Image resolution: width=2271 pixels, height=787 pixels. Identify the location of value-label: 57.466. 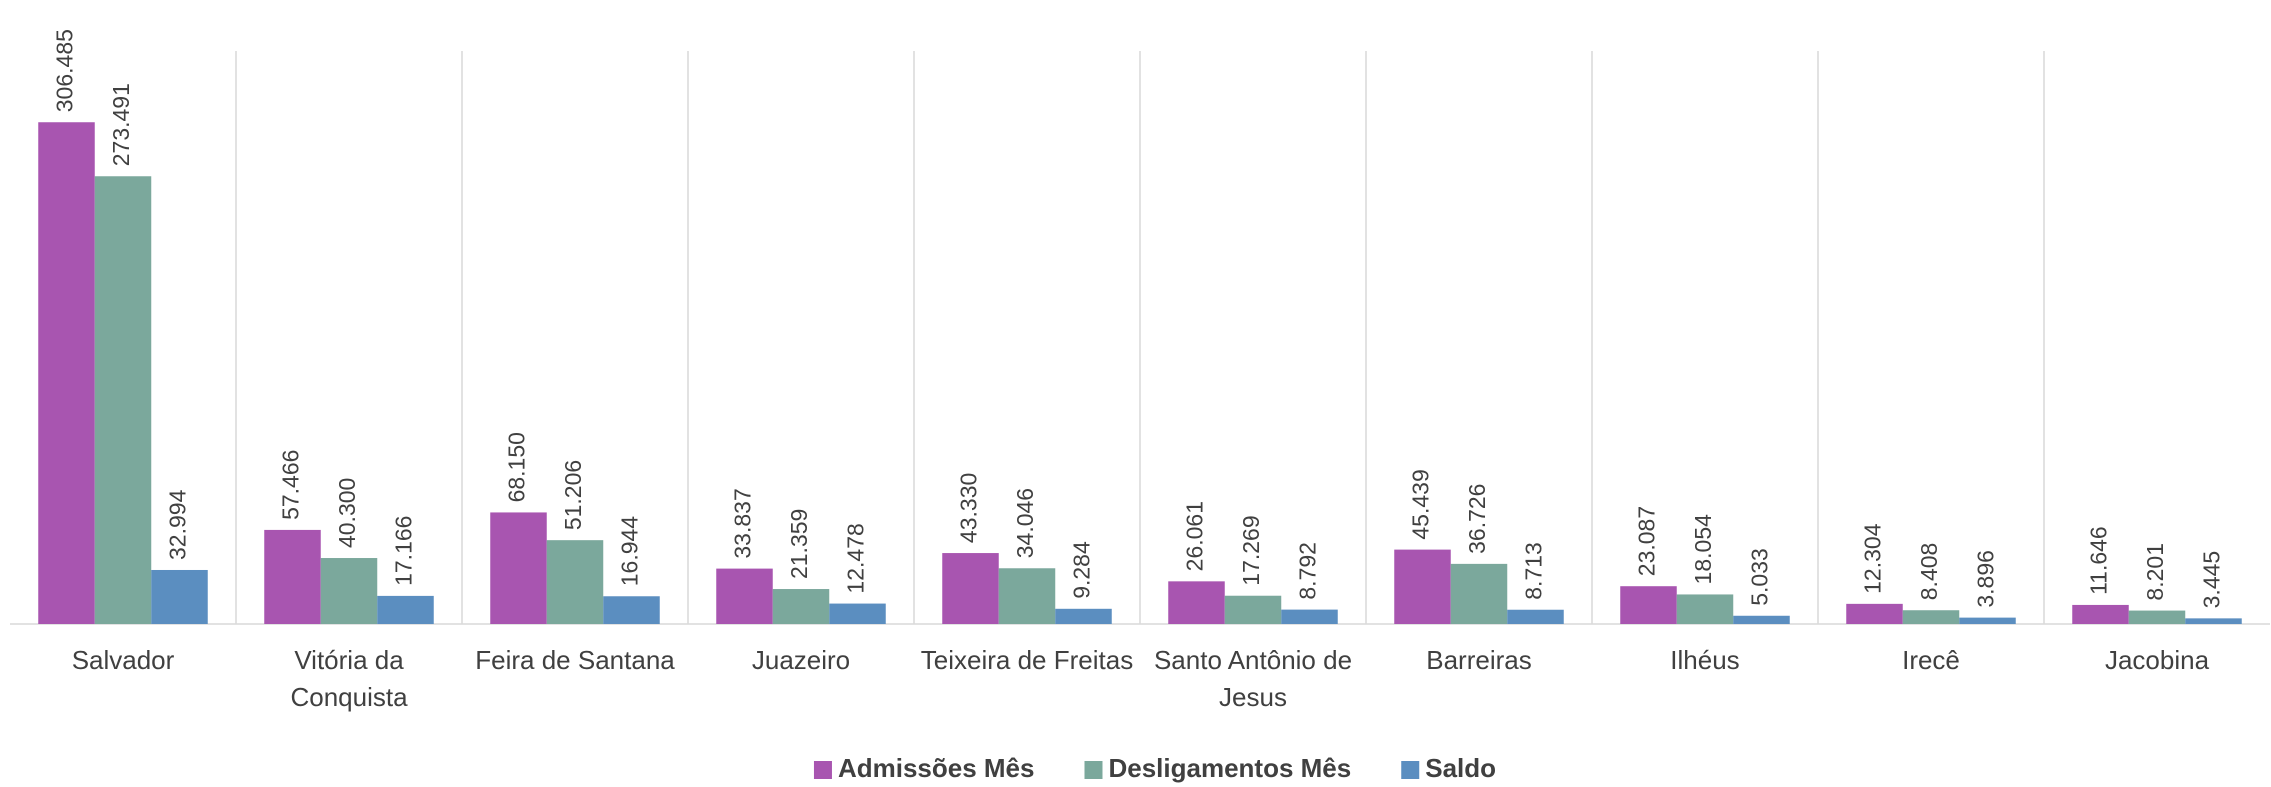
(291, 485).